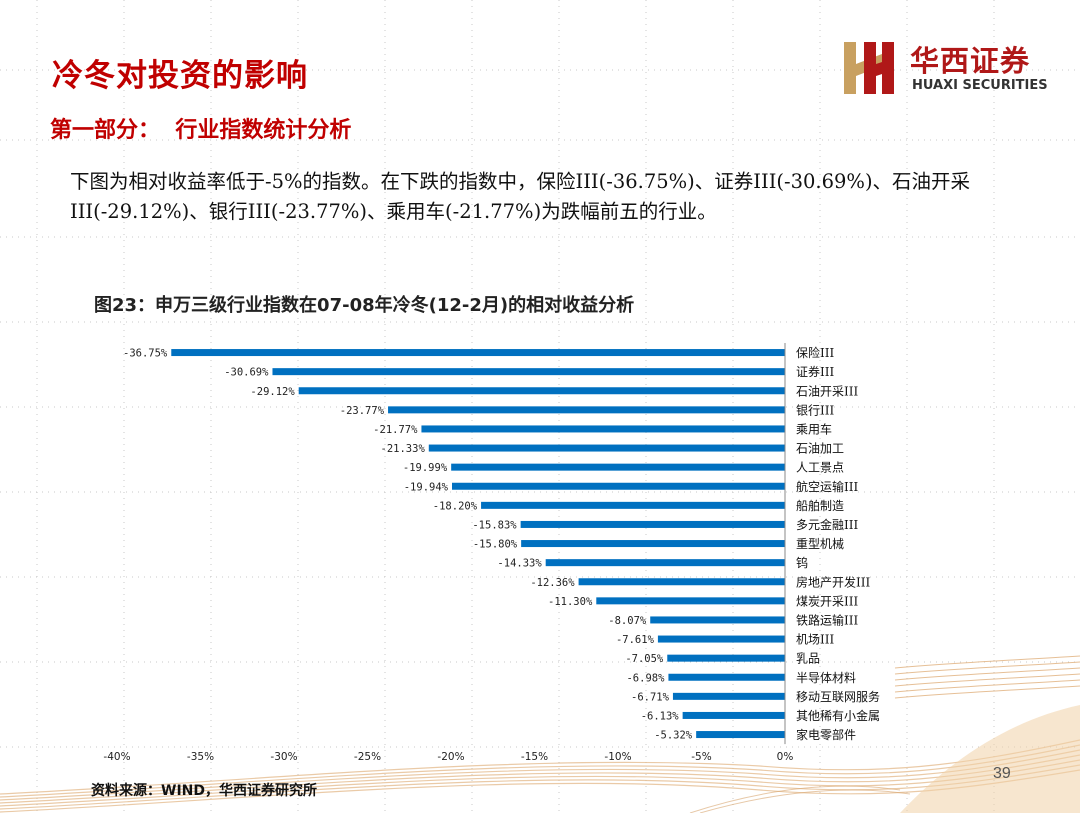 The height and width of the screenshot is (813, 1080). What do you see at coordinates (519, 564) in the screenshot?
I see `bar-value-label: -14.33%` at bounding box center [519, 564].